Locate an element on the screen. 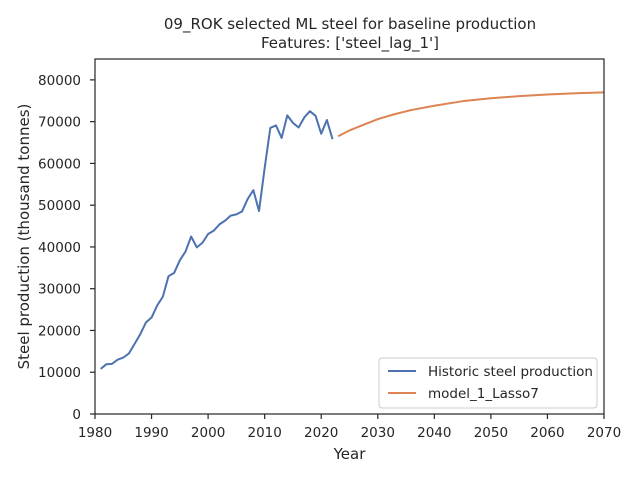 The height and width of the screenshot is (480, 640). y-tick-label: 60000 is located at coordinates (59, 164).